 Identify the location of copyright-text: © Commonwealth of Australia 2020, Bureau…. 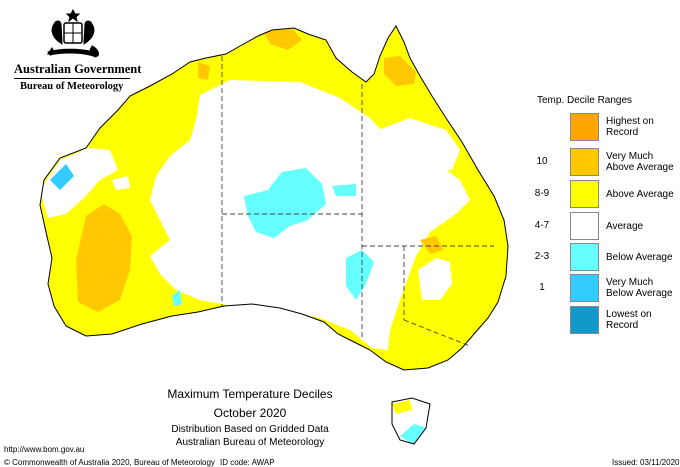
(109, 462).